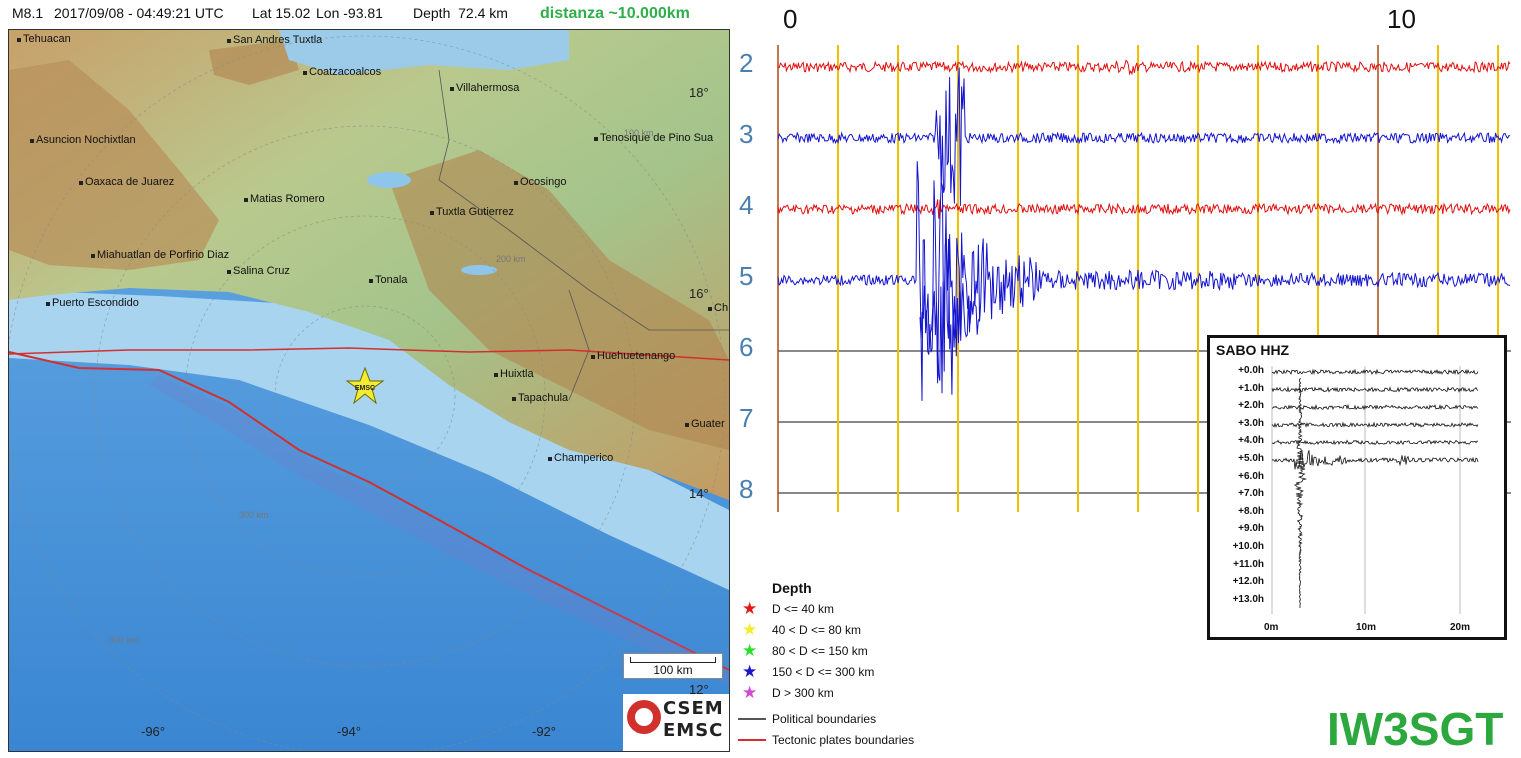 This screenshot has width=1521, height=758. What do you see at coordinates (752, 719) in the screenshot?
I see `gray-line-icon` at bounding box center [752, 719].